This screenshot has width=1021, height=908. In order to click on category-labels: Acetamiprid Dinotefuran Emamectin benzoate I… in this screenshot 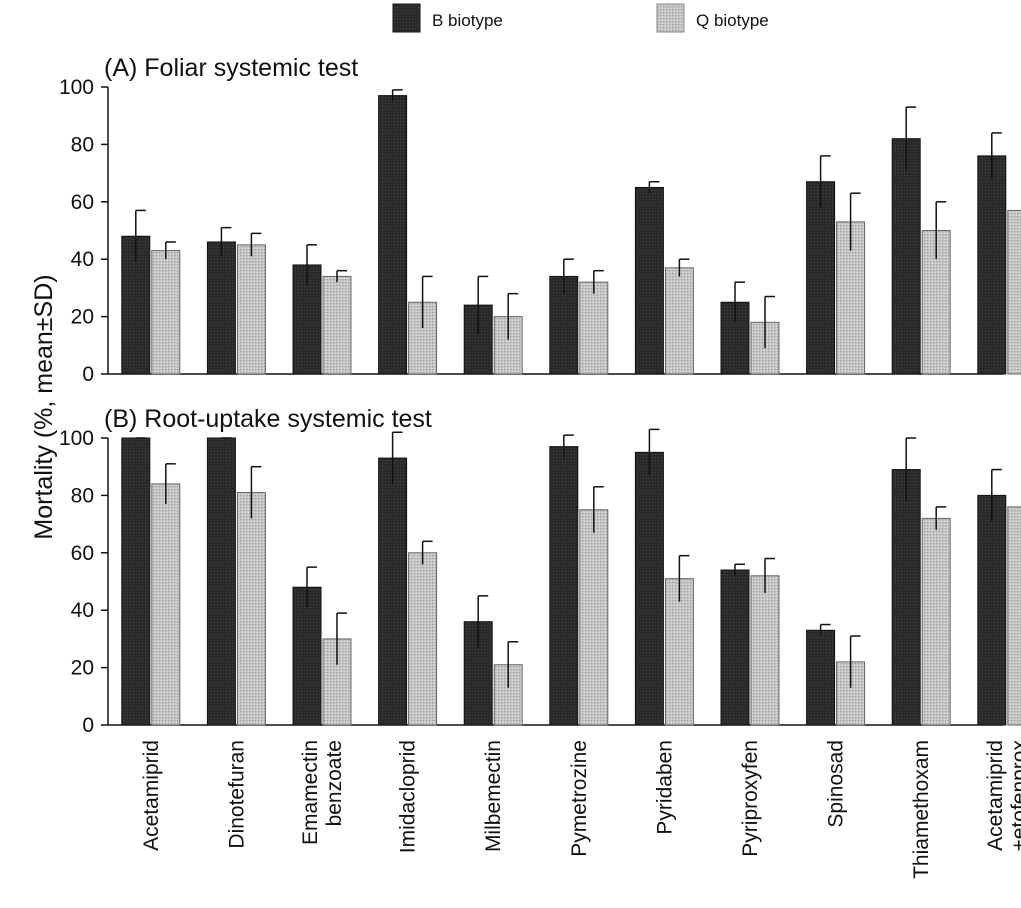, I will do `click(580, 809)`.